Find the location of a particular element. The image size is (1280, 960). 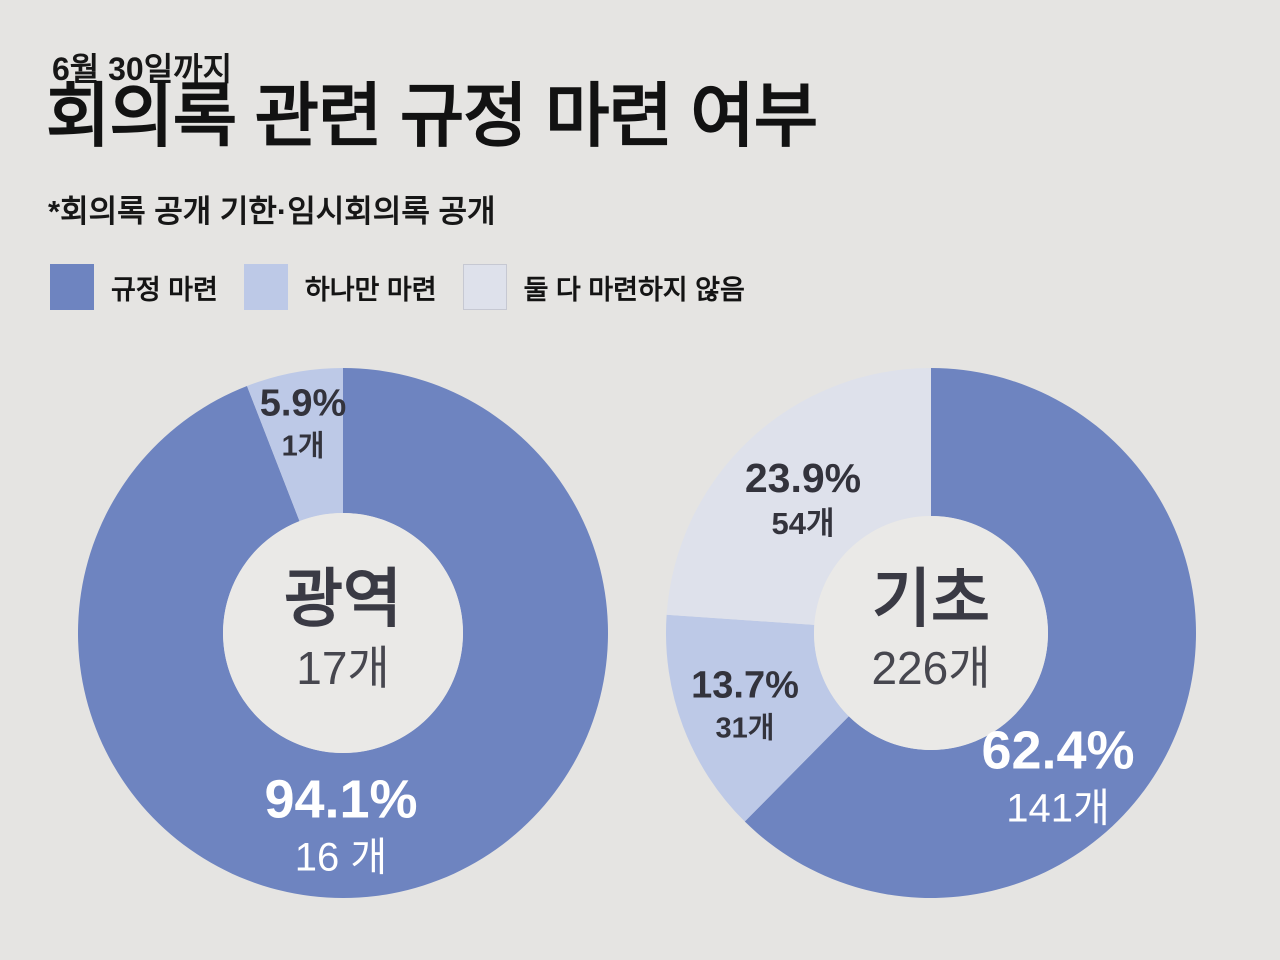

legend-label-partial: 하나만 마련 is located at coordinates (370, 289).